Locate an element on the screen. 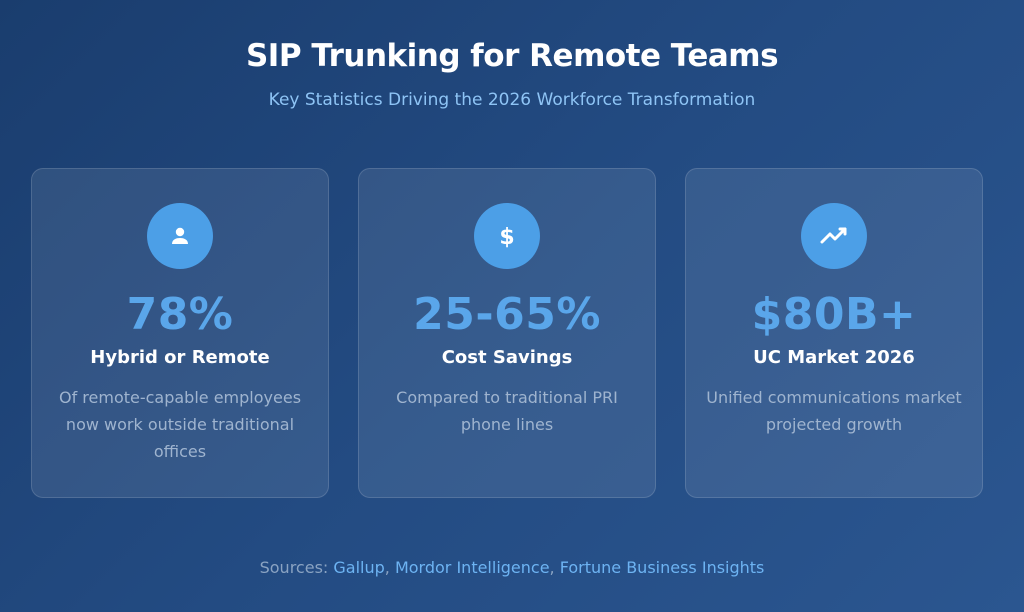 This screenshot has height=612, width=1024. dollar-icon: $ is located at coordinates (507, 236).